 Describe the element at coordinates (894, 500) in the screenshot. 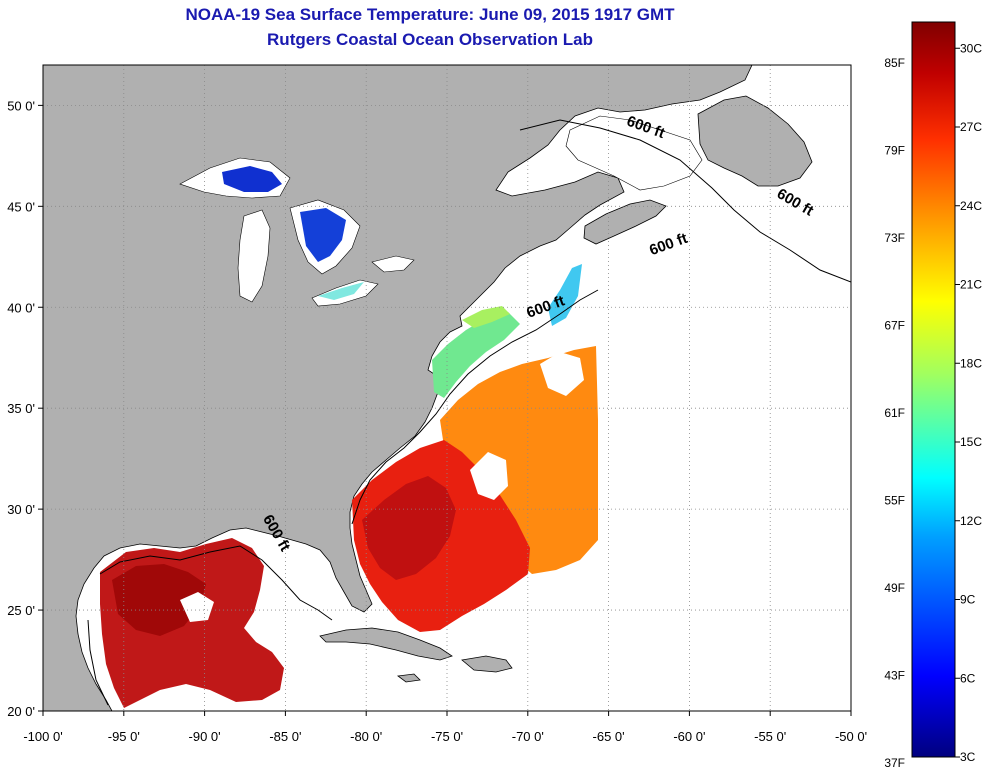

I see `colorbar-f-label: 55F` at that location.